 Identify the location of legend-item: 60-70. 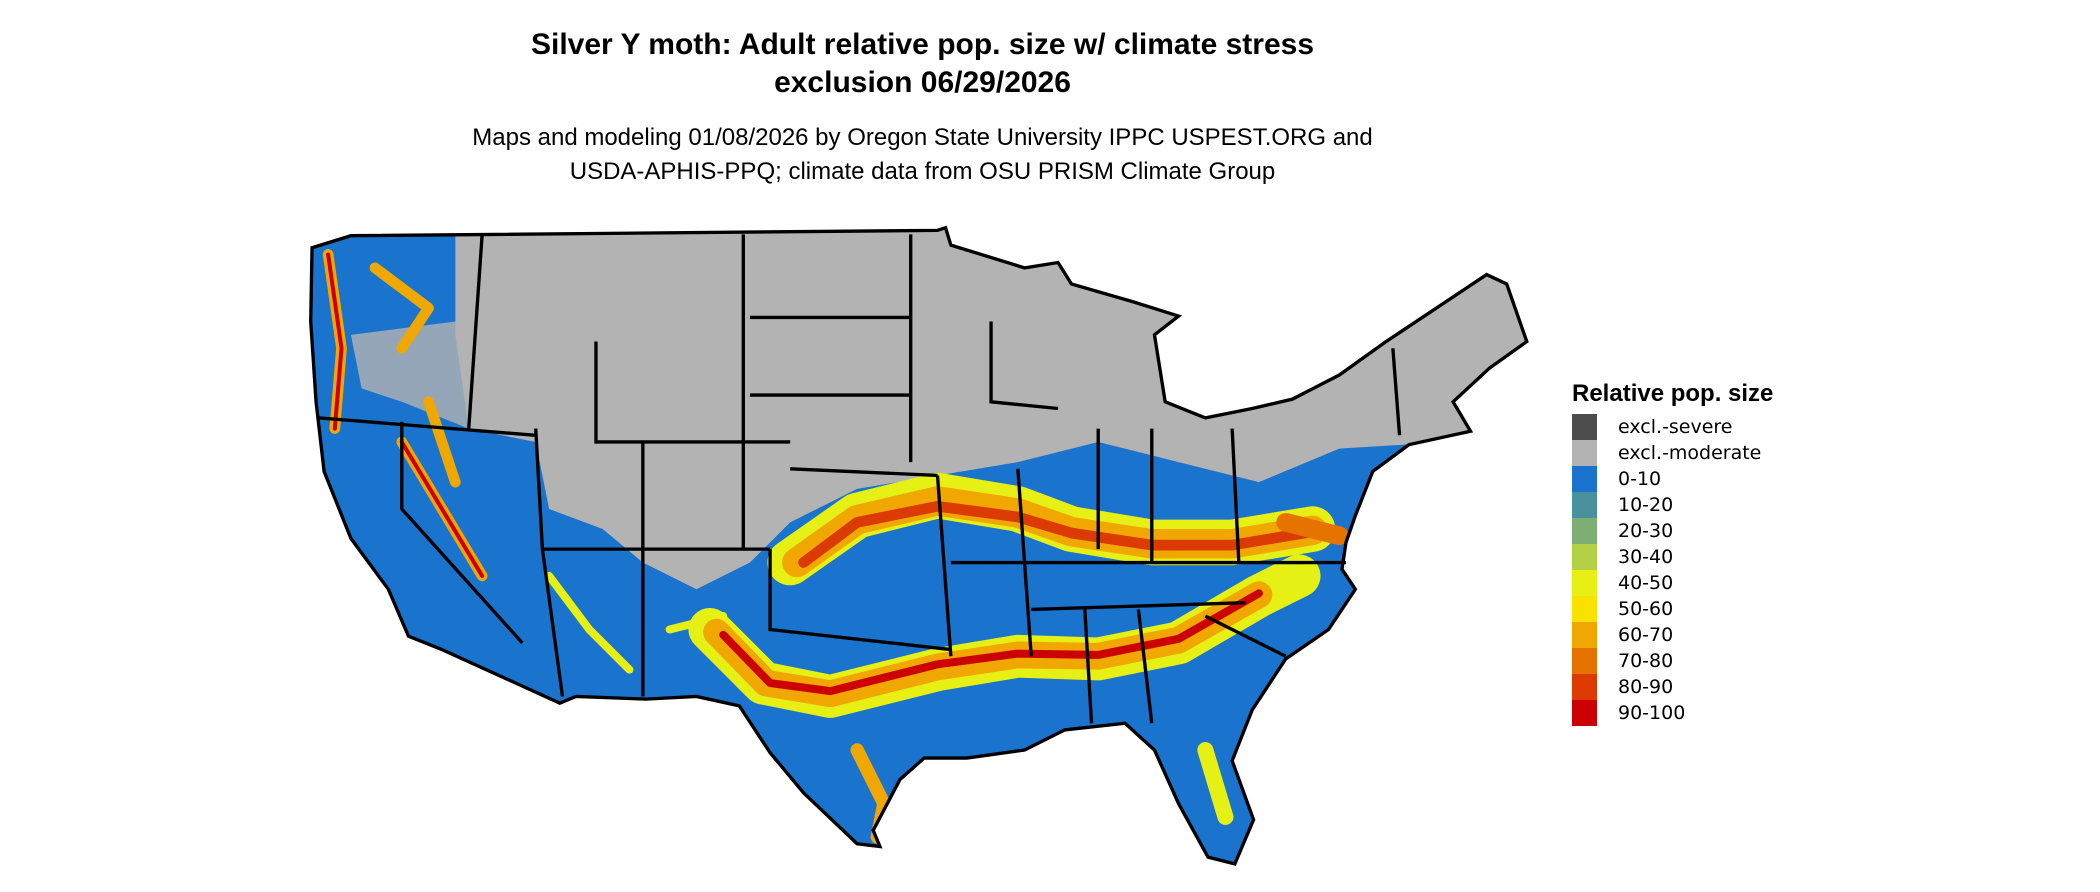
(1672, 635).